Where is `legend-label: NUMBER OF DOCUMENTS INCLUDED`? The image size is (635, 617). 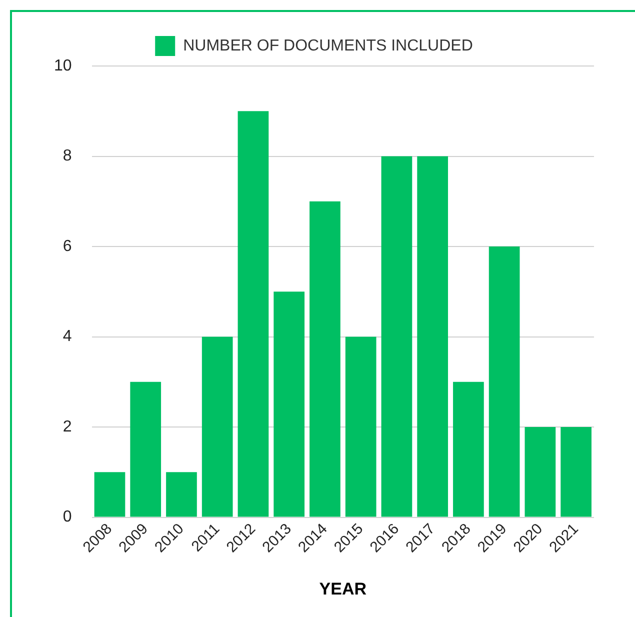 legend-label: NUMBER OF DOCUMENTS INCLUDED is located at coordinates (328, 45).